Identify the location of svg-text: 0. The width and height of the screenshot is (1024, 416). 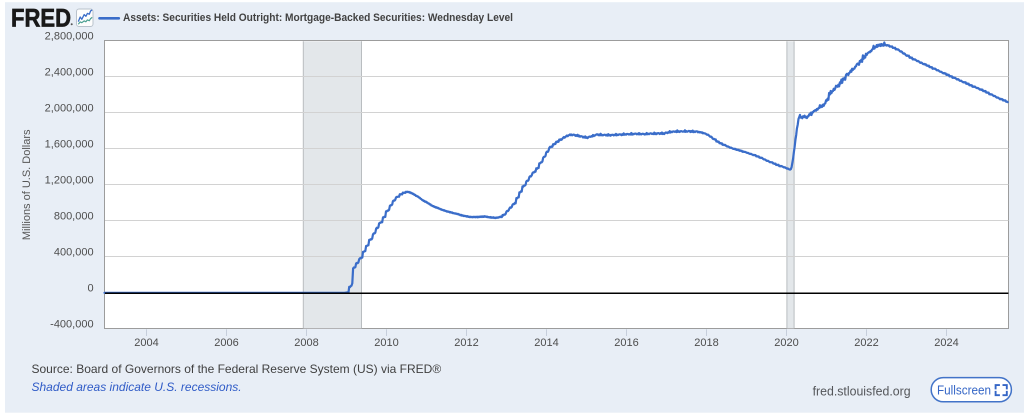
(90, 288).